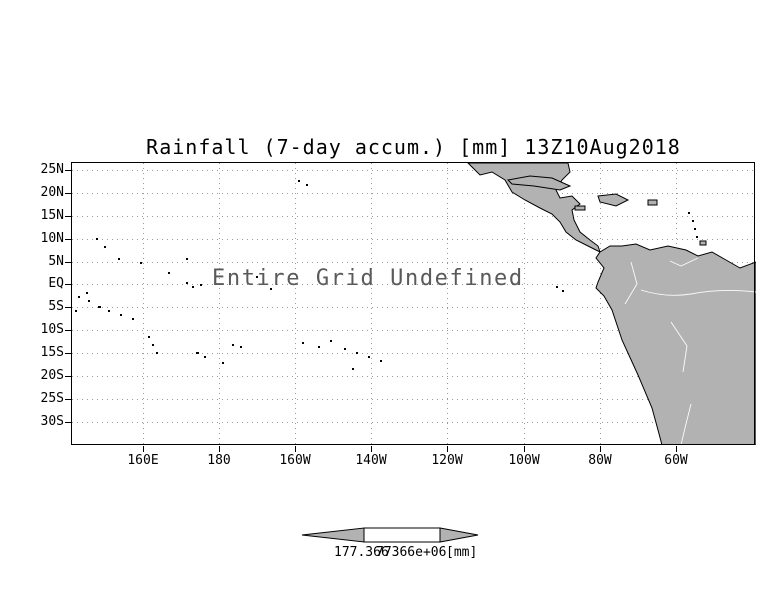  I want to click on hispaniola-island, so click(613, 200).